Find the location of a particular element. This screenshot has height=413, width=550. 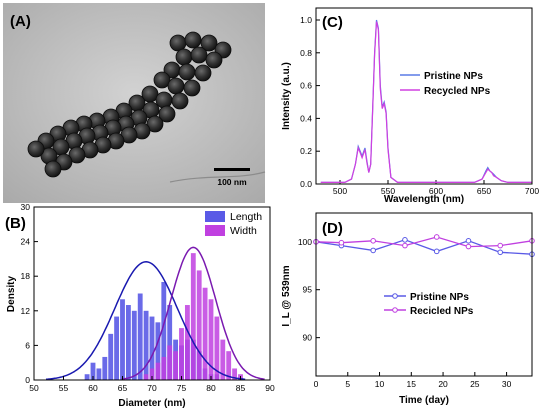

panel-a-label: (A) is located at coordinates (20, 21).